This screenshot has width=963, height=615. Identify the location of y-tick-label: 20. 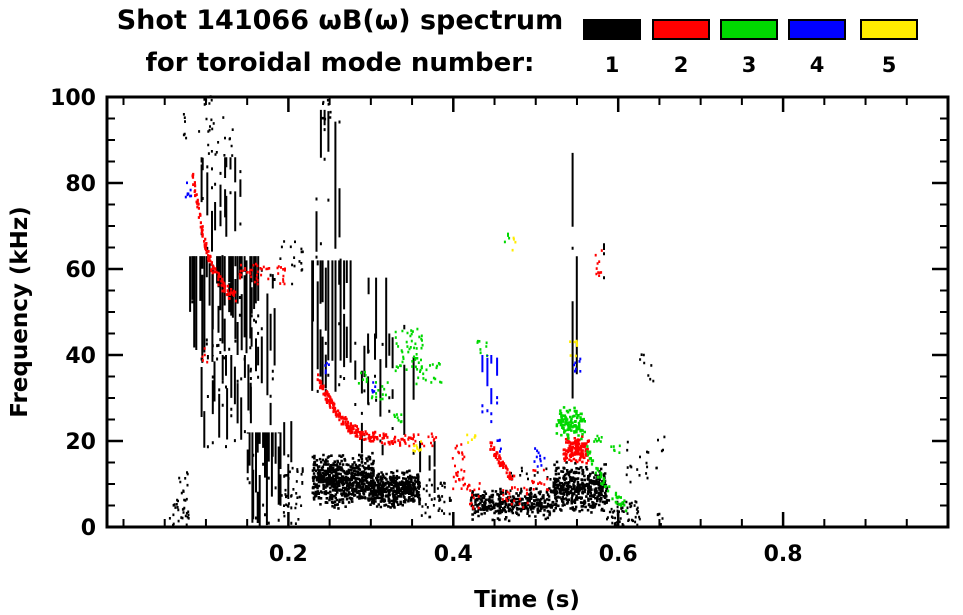
(80, 442).